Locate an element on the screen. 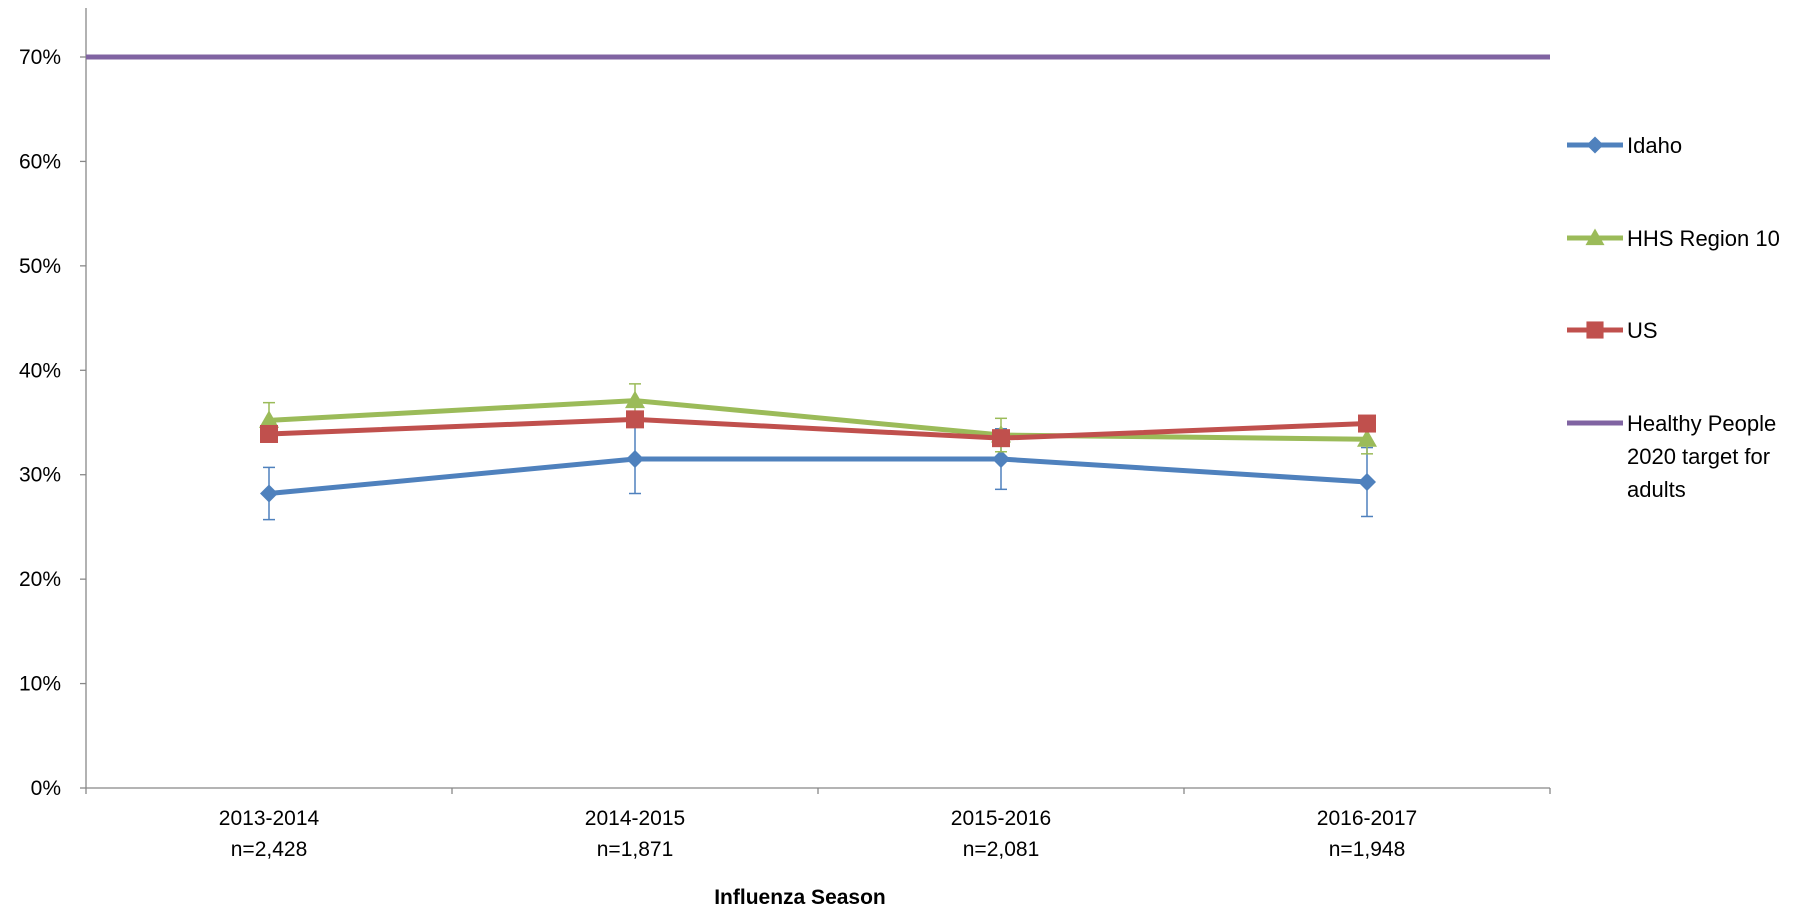 This screenshot has height=911, width=1808. legend-marker-us is located at coordinates (1595, 330).